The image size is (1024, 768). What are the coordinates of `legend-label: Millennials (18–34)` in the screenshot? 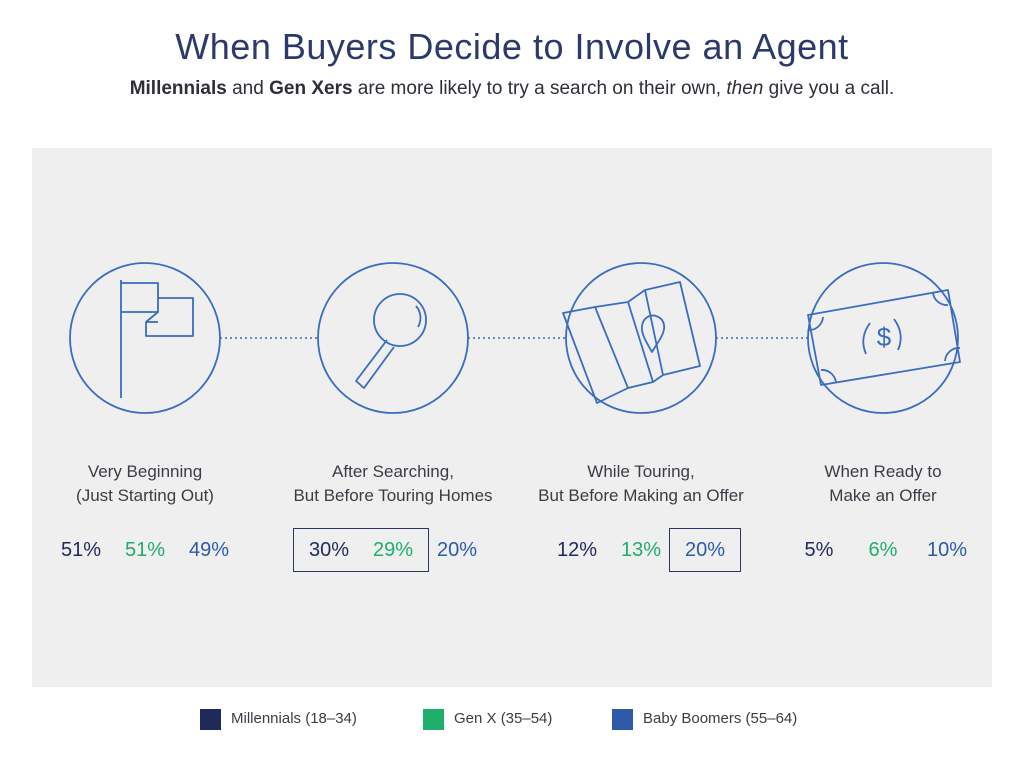 It's located at (294, 718).